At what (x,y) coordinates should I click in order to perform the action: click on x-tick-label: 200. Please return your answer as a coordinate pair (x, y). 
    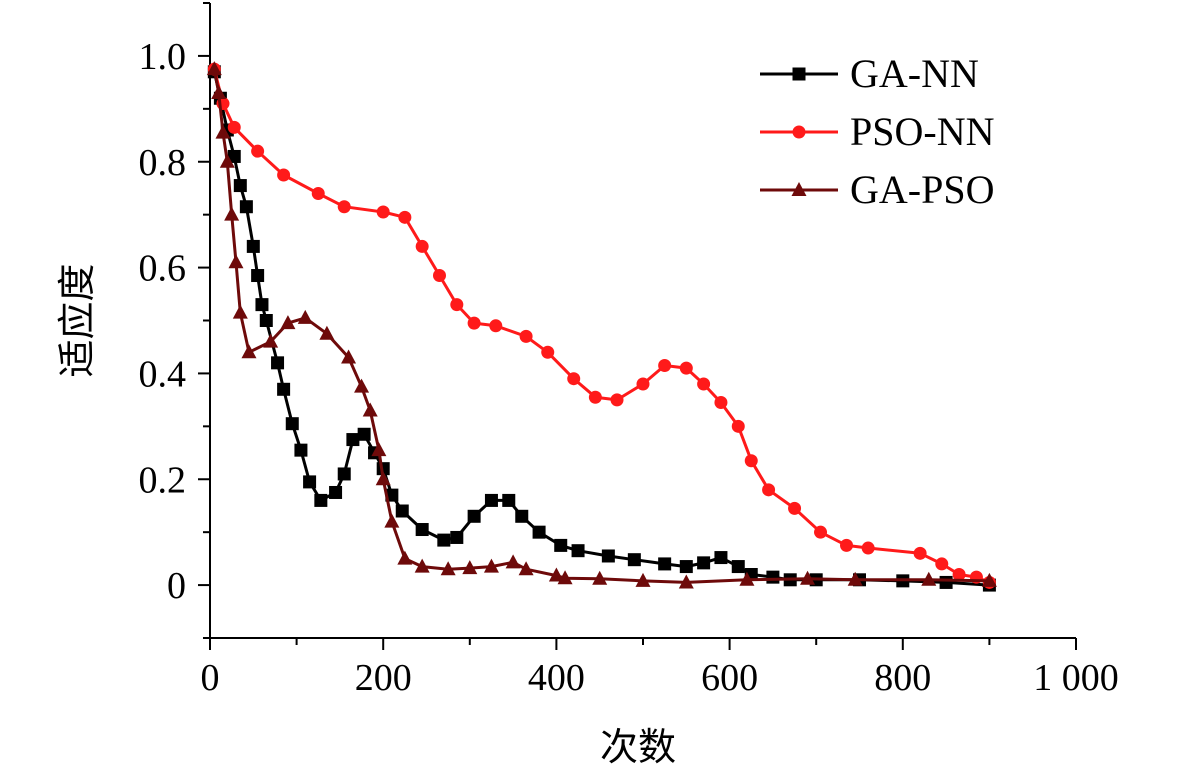
    Looking at the image, I should click on (383, 678).